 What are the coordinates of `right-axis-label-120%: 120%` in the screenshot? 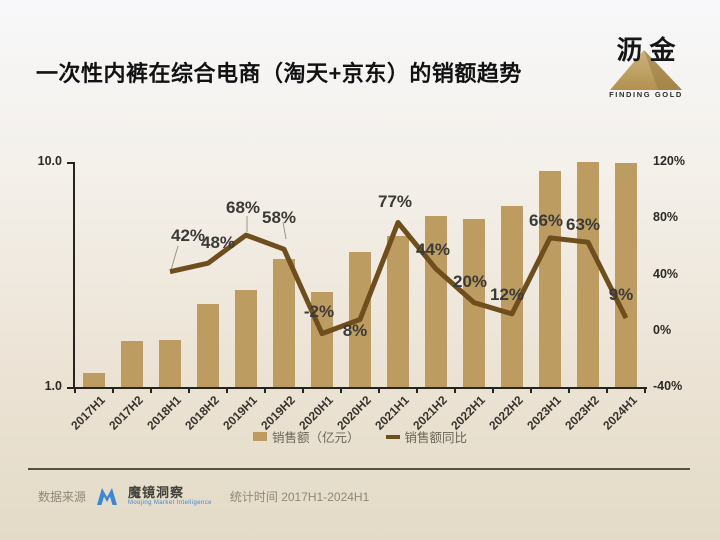 It's located at (669, 161).